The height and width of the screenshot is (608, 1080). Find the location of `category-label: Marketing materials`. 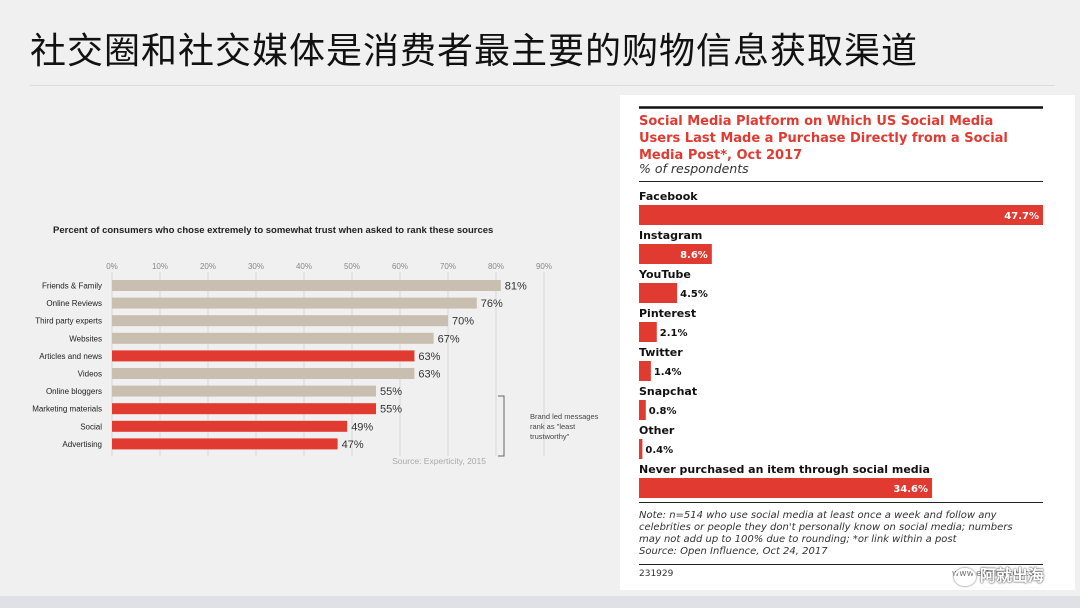

category-label: Marketing materials is located at coordinates (67, 409).